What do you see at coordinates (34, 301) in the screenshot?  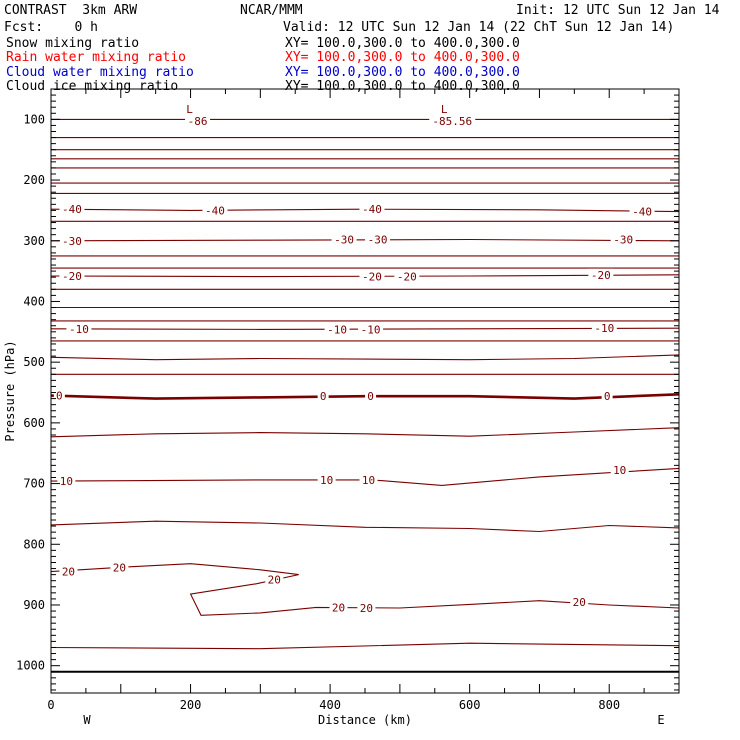 I see `y-tick-label: 400` at bounding box center [34, 301].